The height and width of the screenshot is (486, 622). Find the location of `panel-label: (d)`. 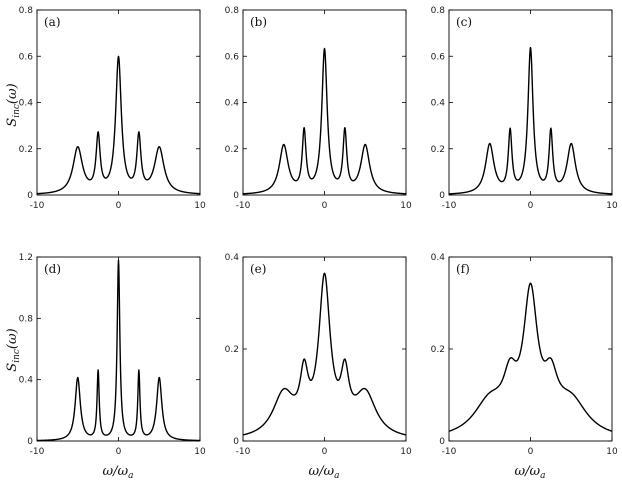

panel-label: (d) is located at coordinates (52, 269).